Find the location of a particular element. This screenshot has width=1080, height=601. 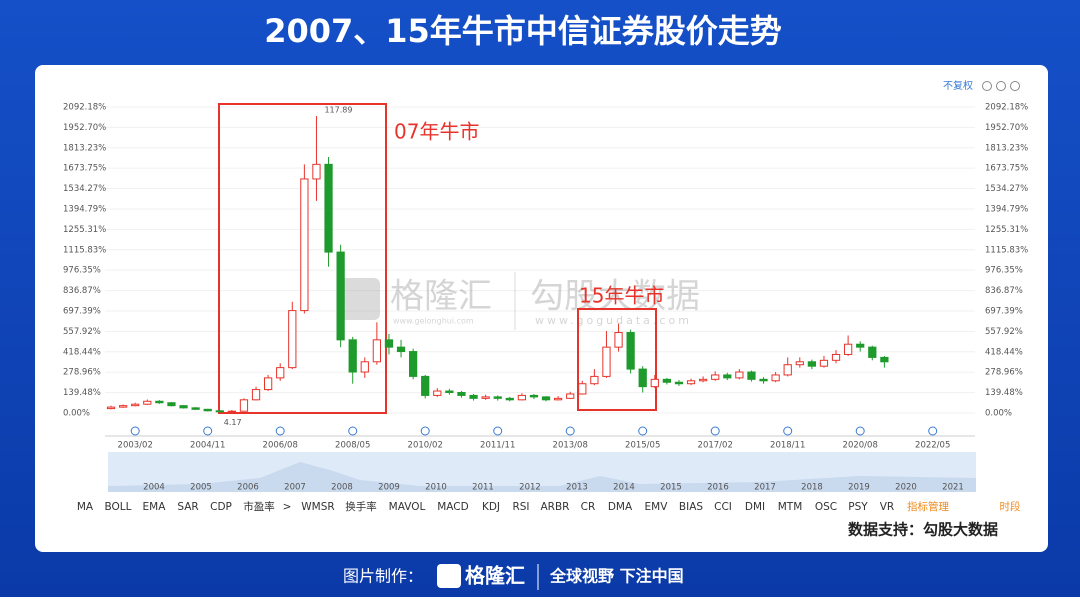

reset-icon is located at coordinates (987, 86).